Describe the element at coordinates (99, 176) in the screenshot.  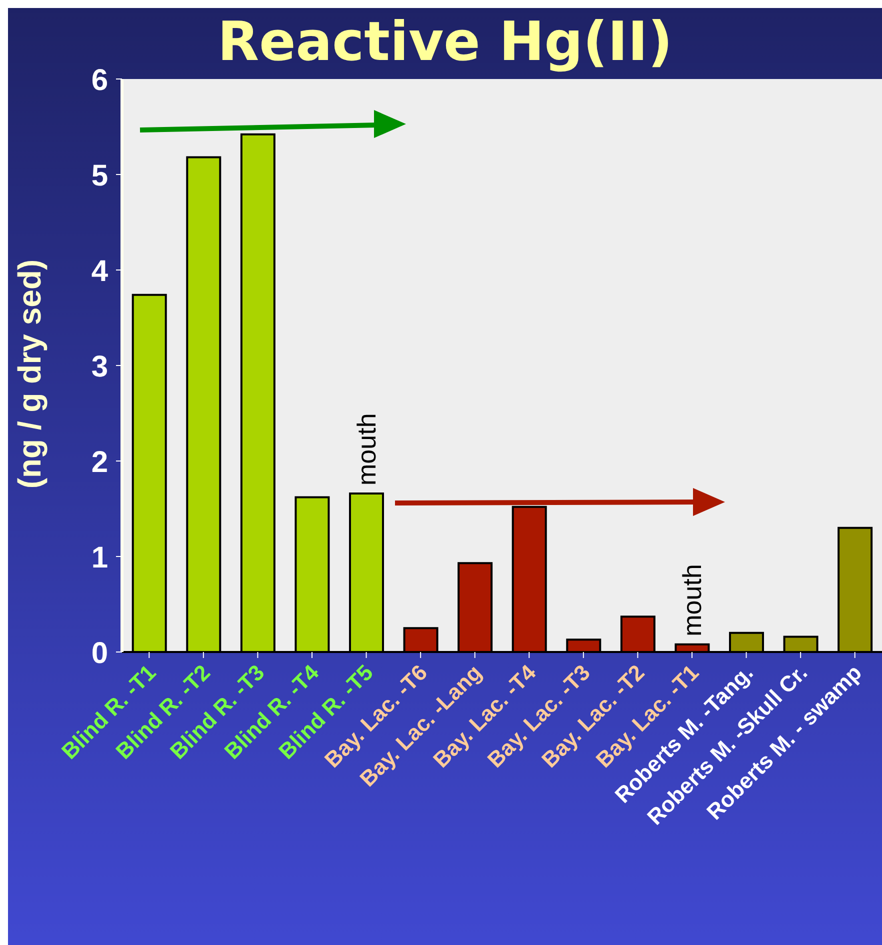
I see `y-tick-label: 5` at that location.